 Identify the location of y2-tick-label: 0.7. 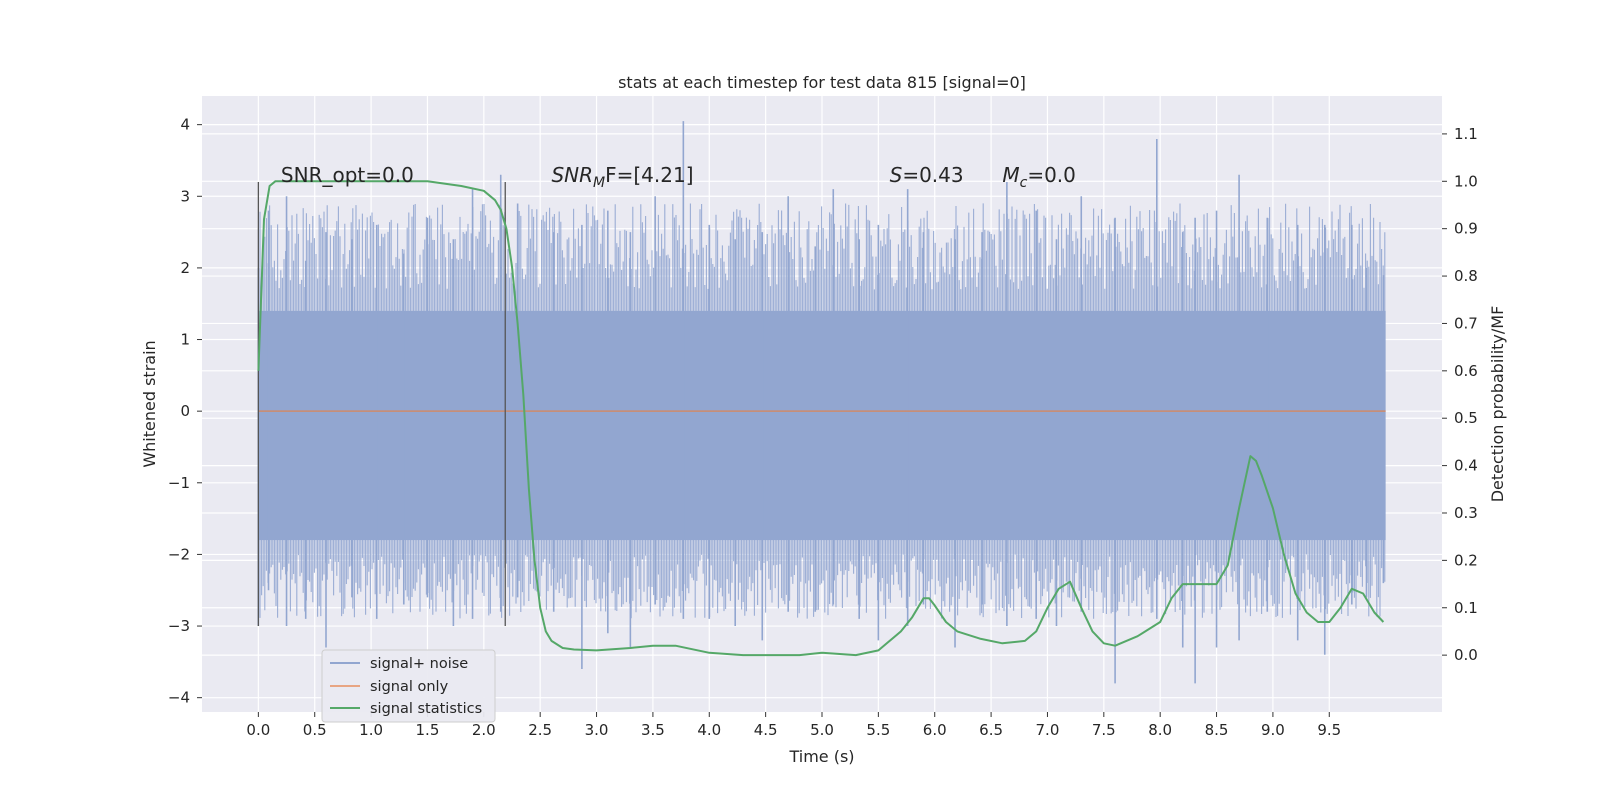
(1466, 323).